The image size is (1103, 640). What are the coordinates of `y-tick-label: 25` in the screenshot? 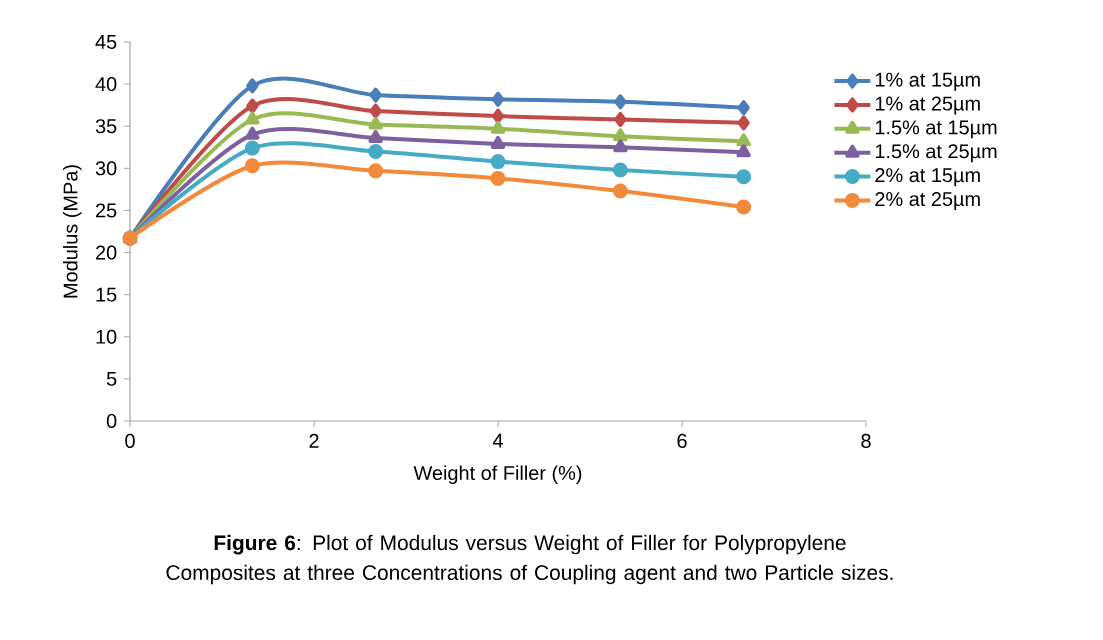 It's located at (106, 210).